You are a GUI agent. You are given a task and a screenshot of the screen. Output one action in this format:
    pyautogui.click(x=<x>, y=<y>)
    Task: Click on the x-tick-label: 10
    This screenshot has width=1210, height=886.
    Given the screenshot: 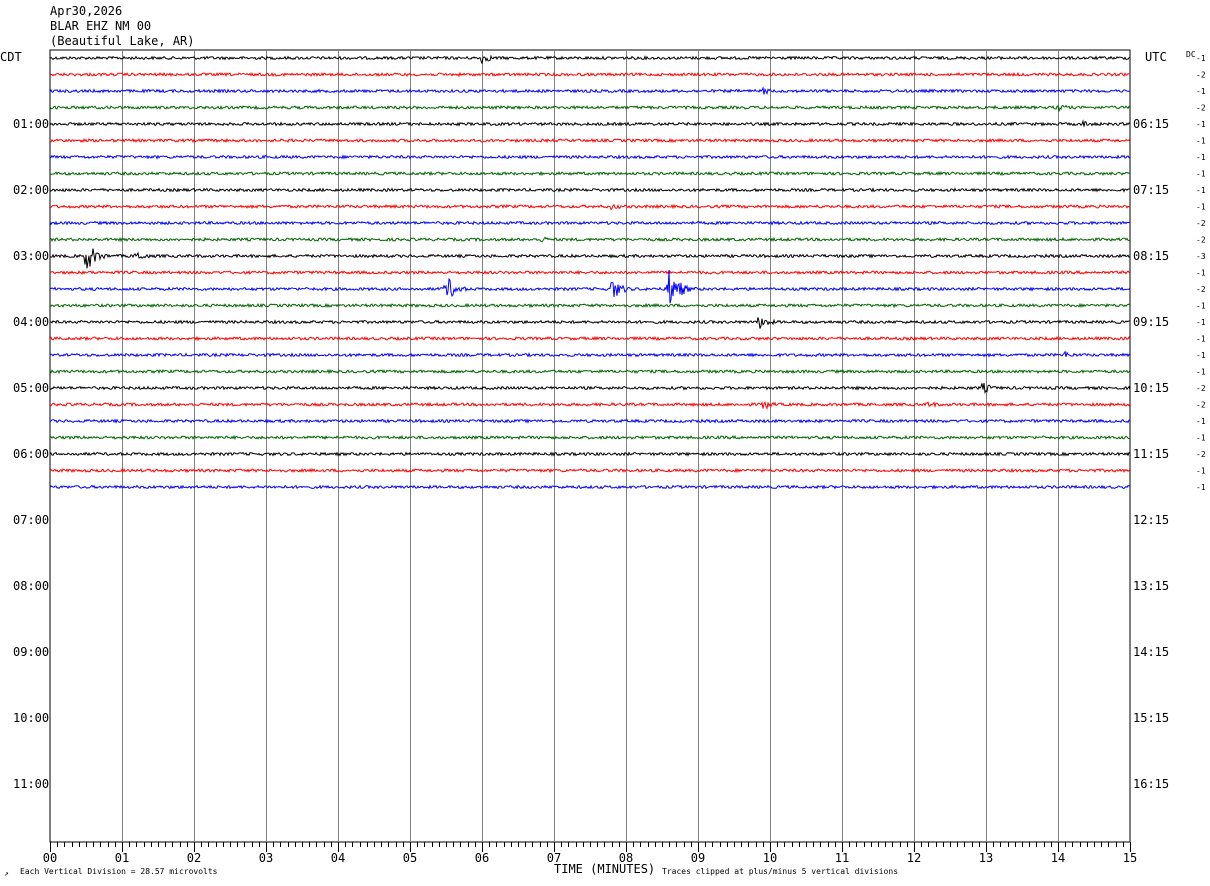 What is the action you would take?
    pyautogui.click(x=770, y=858)
    